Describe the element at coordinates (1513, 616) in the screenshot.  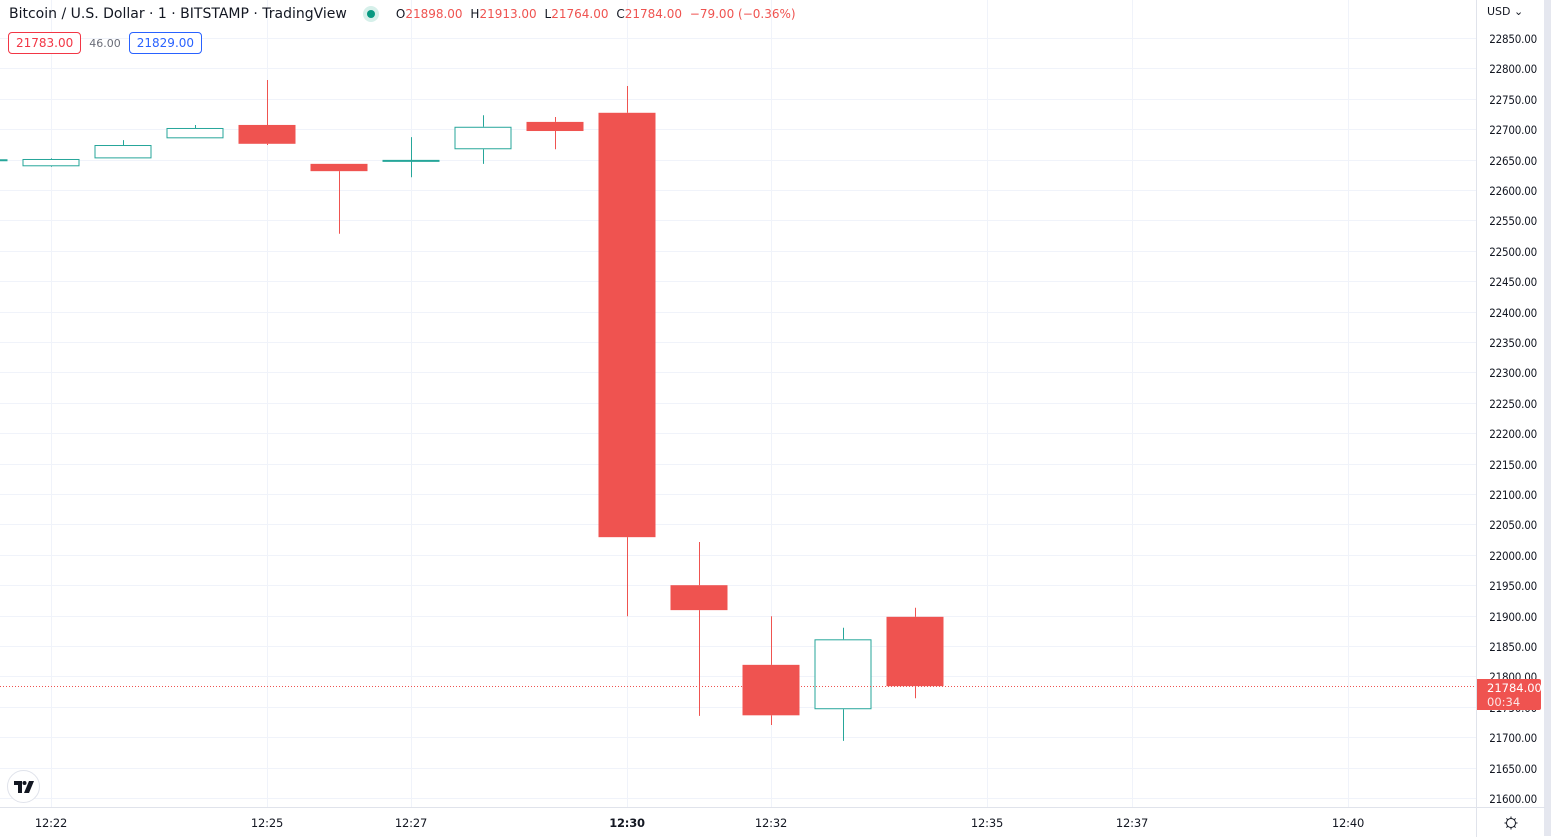
I see `price-tick: 21900.00` at that location.